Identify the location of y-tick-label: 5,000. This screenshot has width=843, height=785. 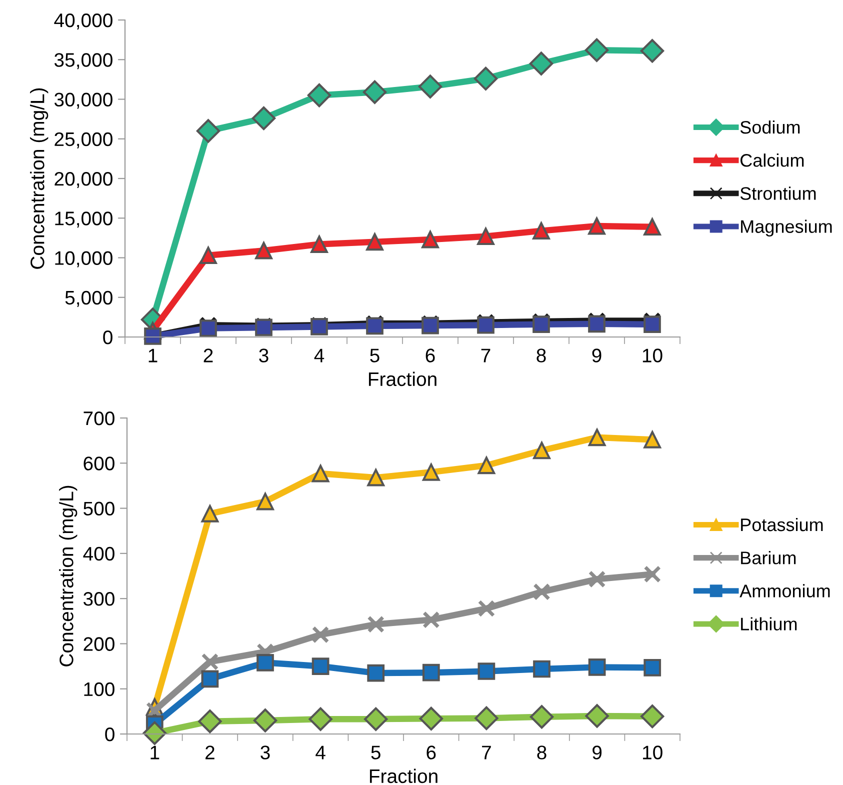
(88, 298).